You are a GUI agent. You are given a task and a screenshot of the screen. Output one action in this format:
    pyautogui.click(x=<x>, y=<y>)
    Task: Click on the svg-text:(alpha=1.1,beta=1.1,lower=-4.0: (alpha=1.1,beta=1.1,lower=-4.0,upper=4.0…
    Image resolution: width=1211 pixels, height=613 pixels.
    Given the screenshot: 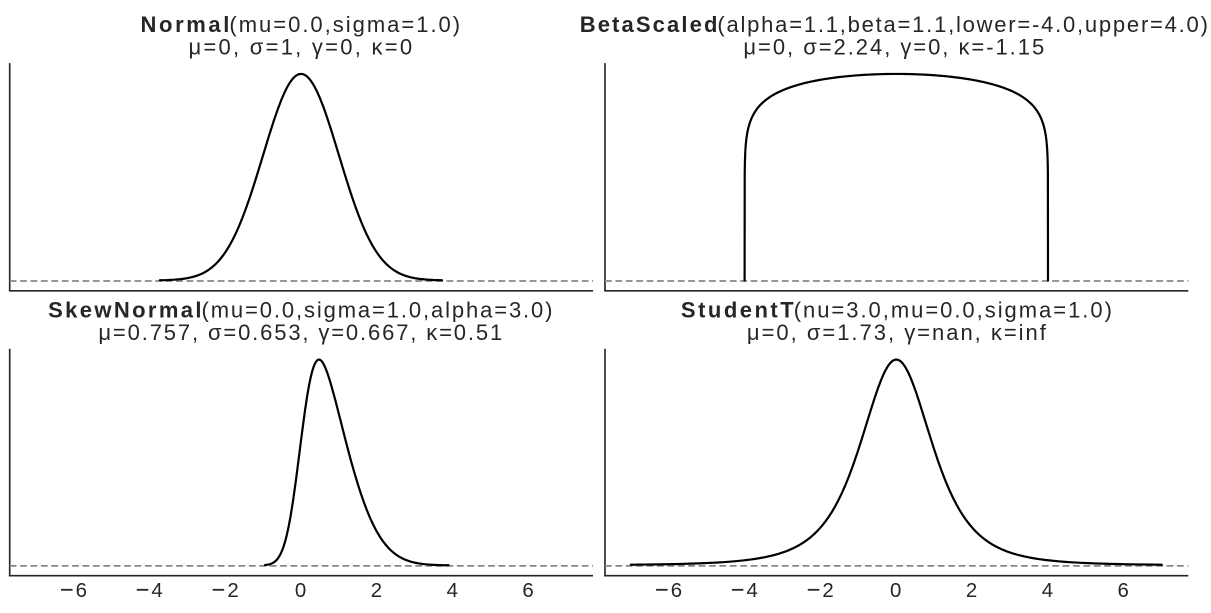 What is the action you would take?
    pyautogui.click(x=962, y=24)
    